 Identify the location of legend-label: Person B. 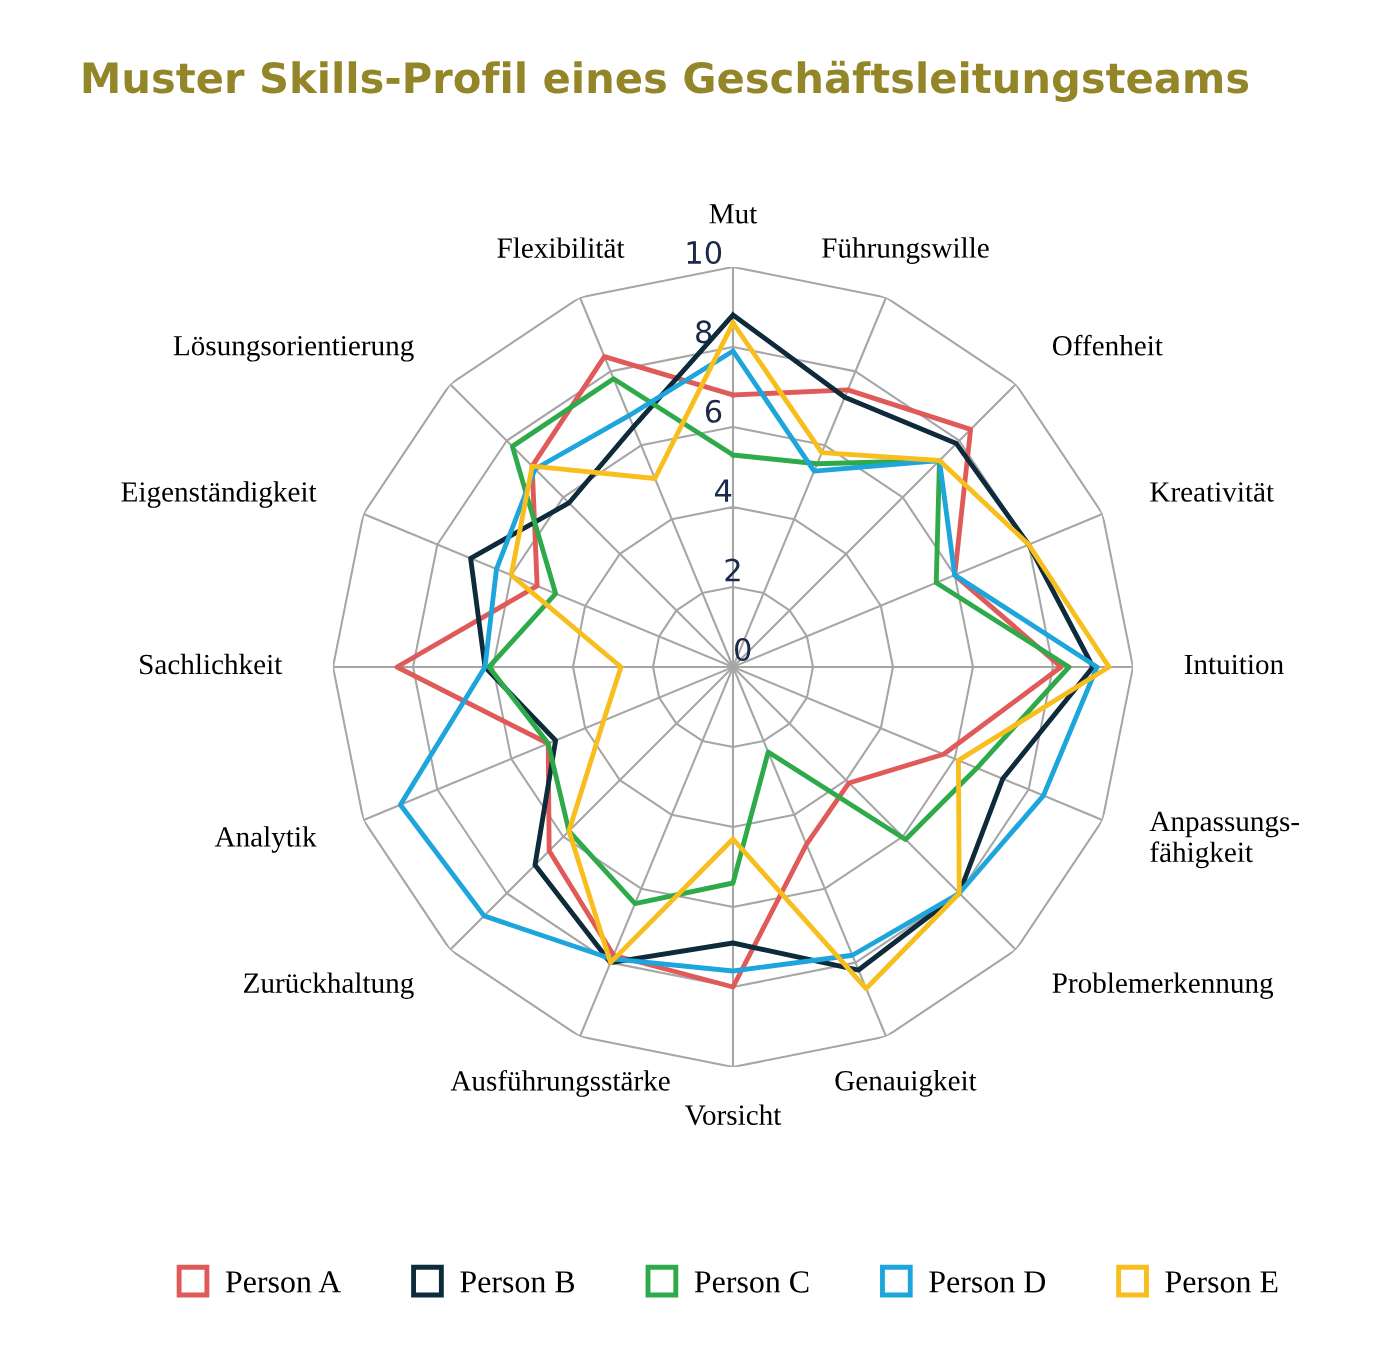
(517, 1282).